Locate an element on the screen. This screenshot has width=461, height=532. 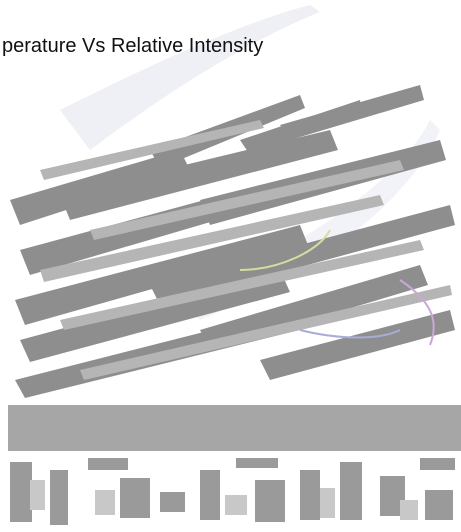
glitch-curves is located at coordinates (337, 287).